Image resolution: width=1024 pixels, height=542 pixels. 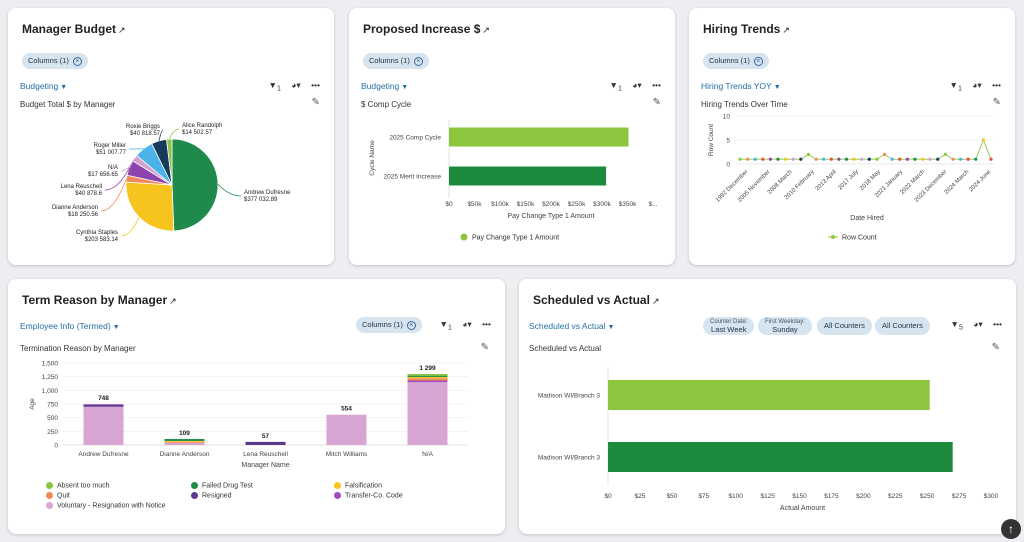 I want to click on category-label: Dianne Anderson, so click(x=185, y=454).